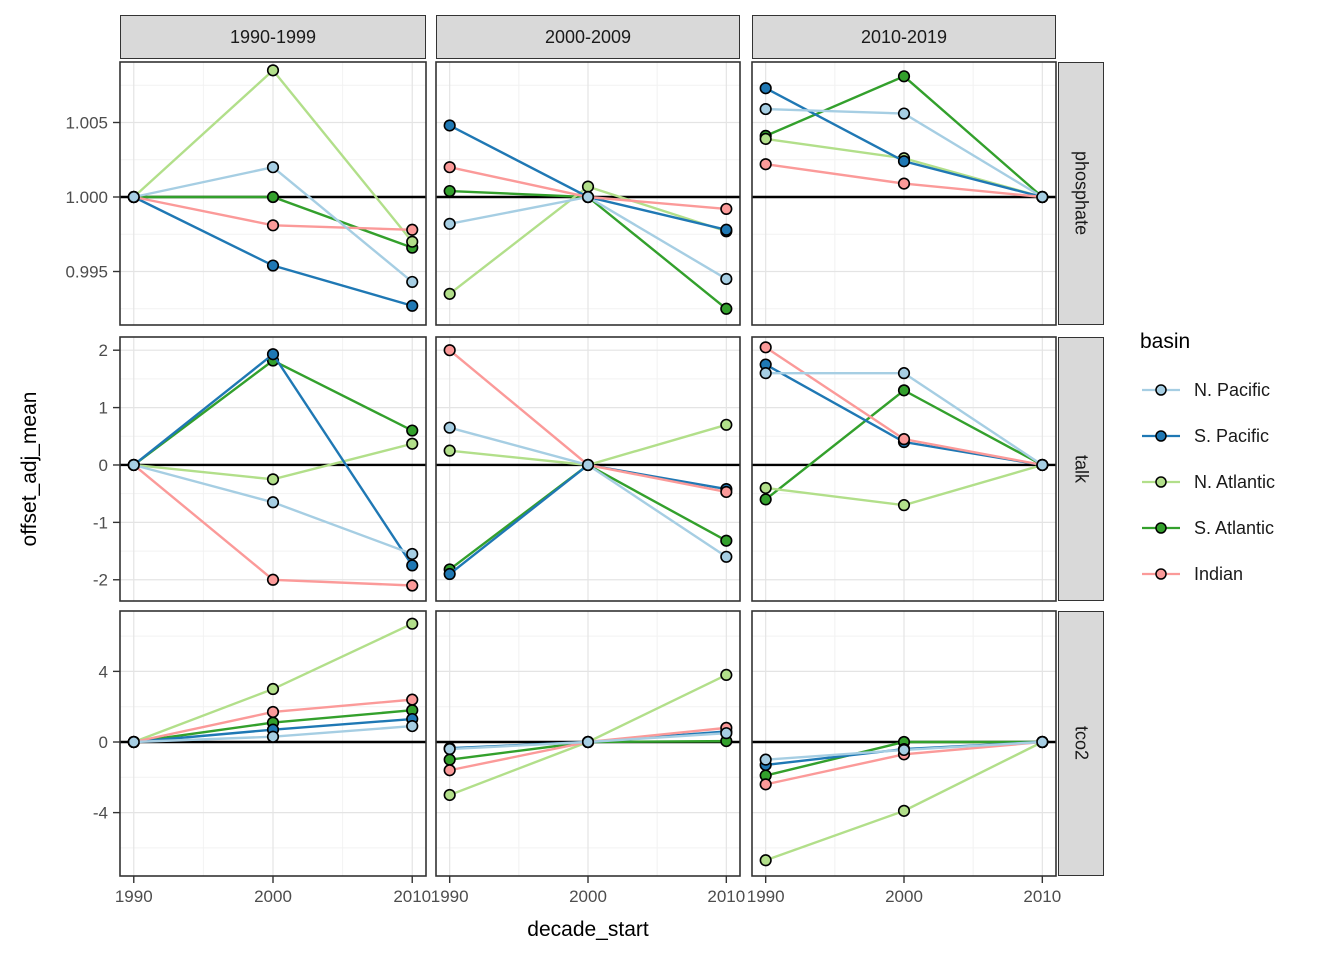  I want to click on legend-title: basin, so click(1165, 341).